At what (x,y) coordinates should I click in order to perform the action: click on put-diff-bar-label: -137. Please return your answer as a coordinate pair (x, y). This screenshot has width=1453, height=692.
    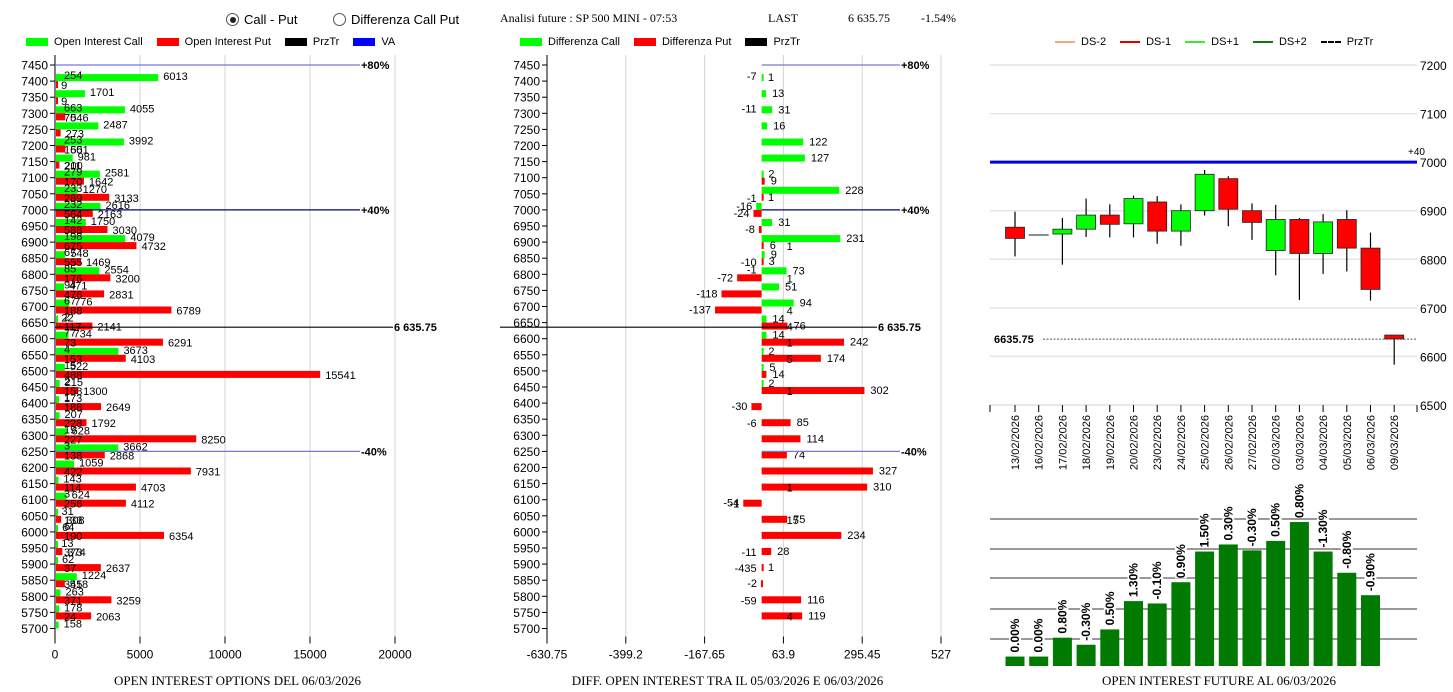
    Looking at the image, I should click on (700, 311).